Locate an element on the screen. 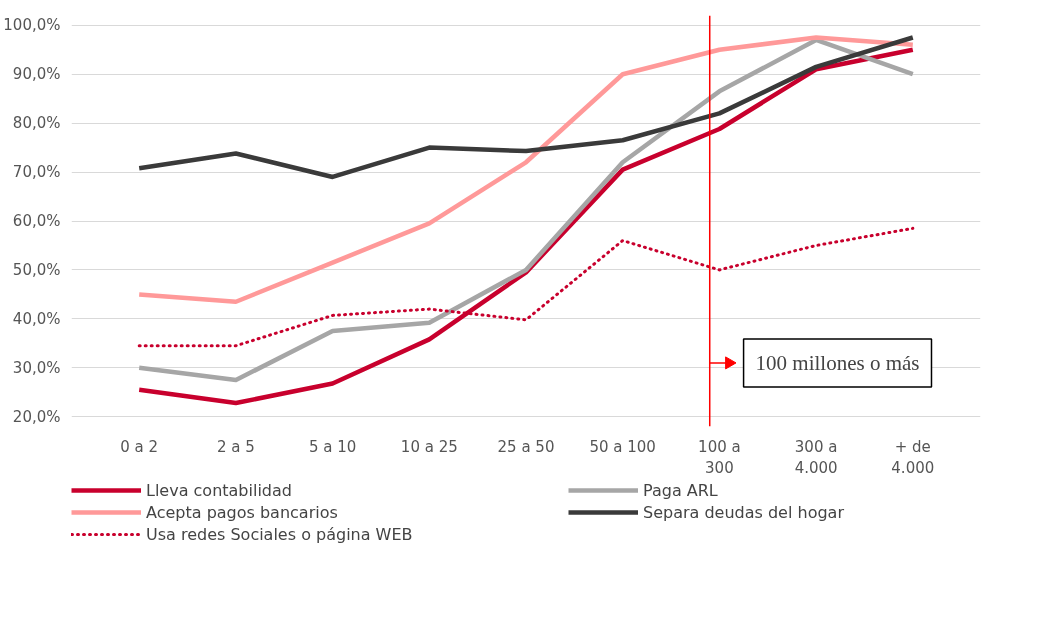 This screenshot has width=1043, height=643. y-tick-label: 20,0% is located at coordinates (36, 416).